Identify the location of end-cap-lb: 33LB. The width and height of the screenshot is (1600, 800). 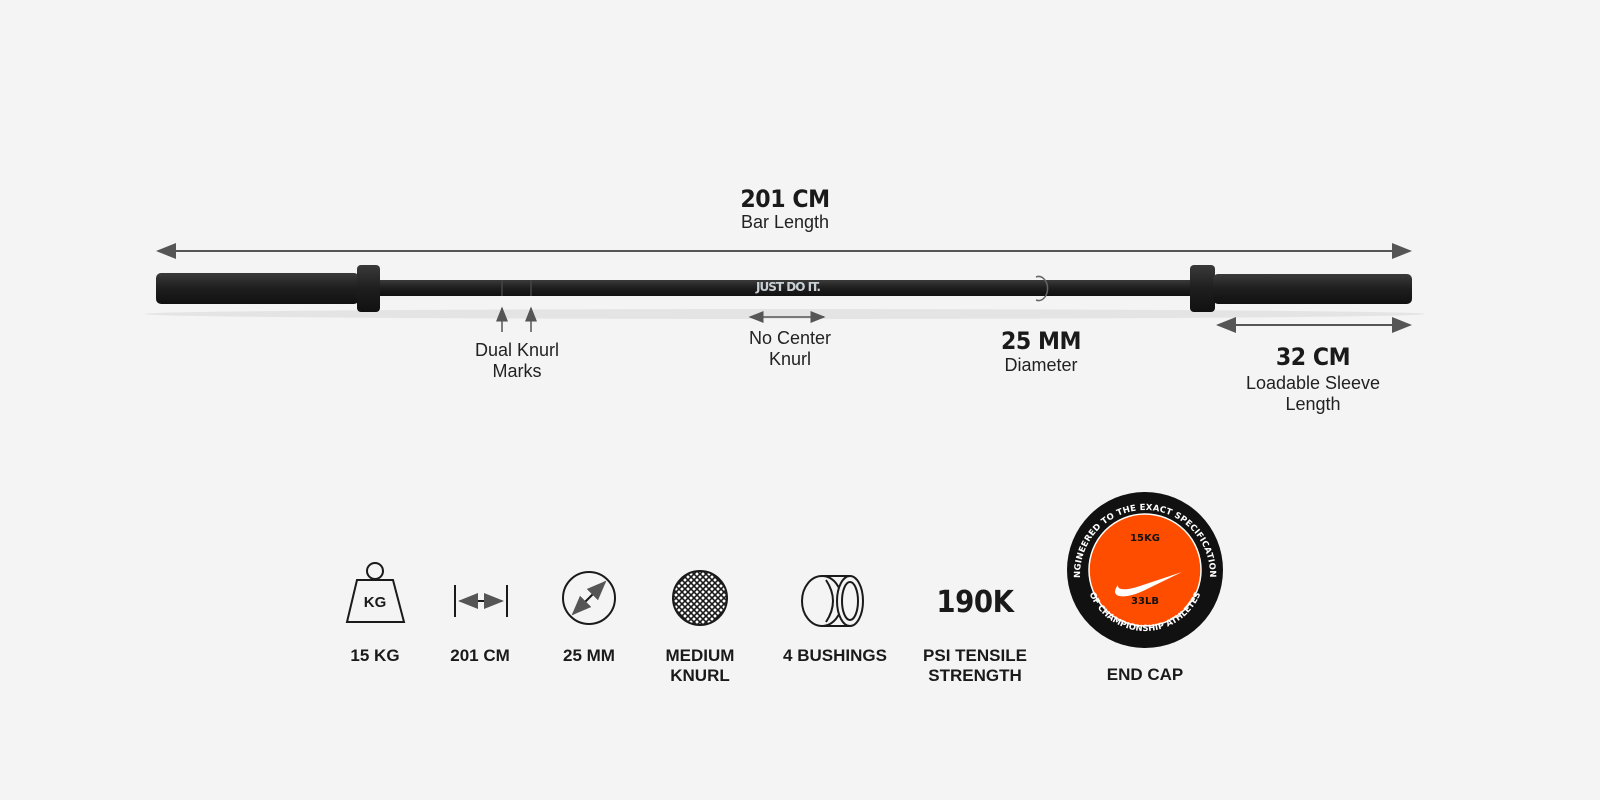
(1145, 601).